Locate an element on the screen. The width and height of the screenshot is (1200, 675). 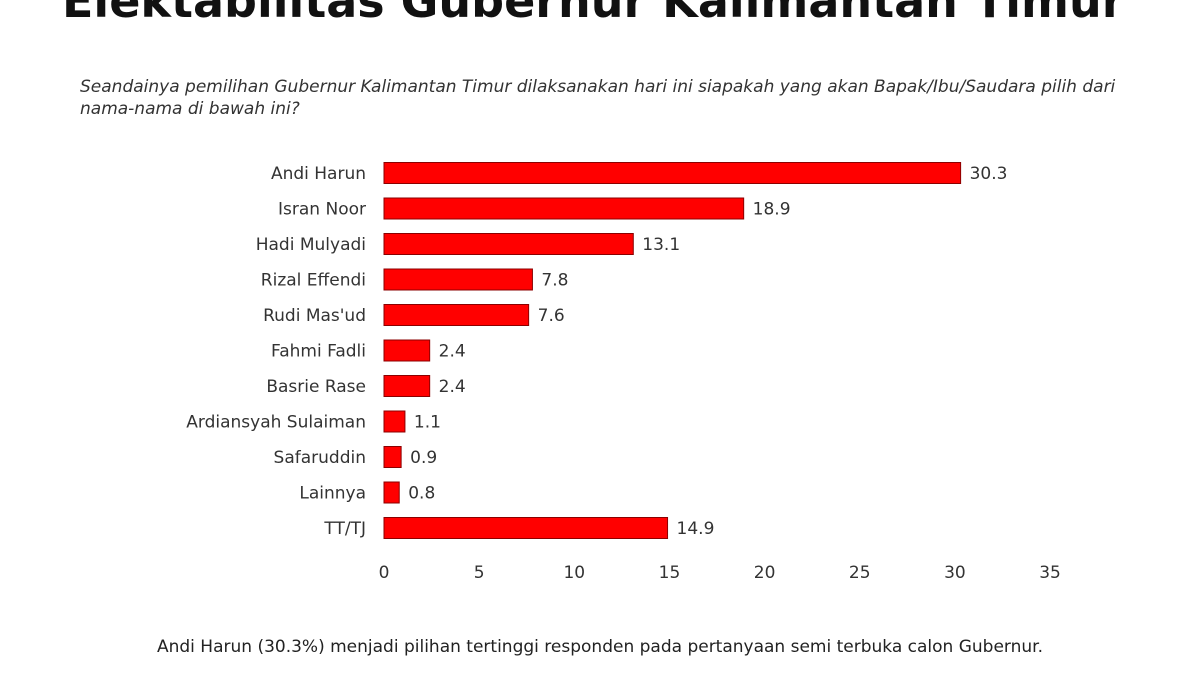
value-label: 0.9 is located at coordinates (423, 458).